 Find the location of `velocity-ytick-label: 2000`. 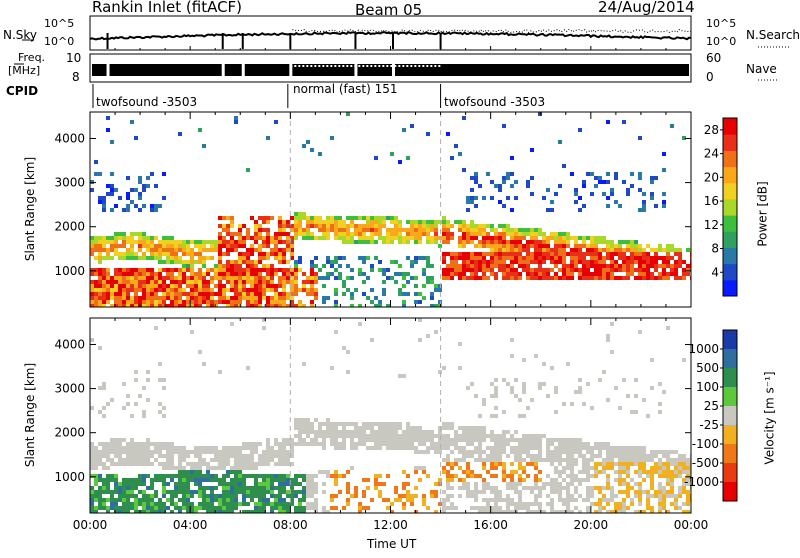

velocity-ytick-label: 2000 is located at coordinates (69, 433).